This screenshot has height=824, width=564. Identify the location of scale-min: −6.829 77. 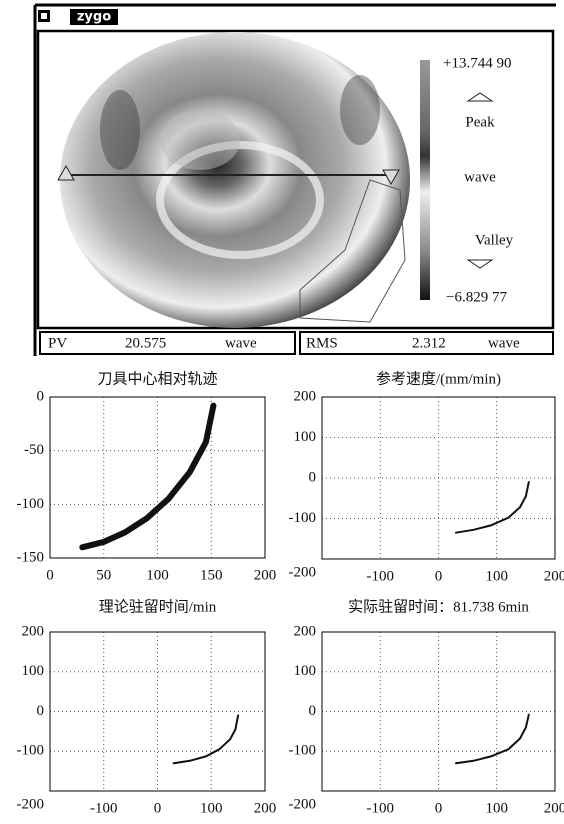
(476, 297).